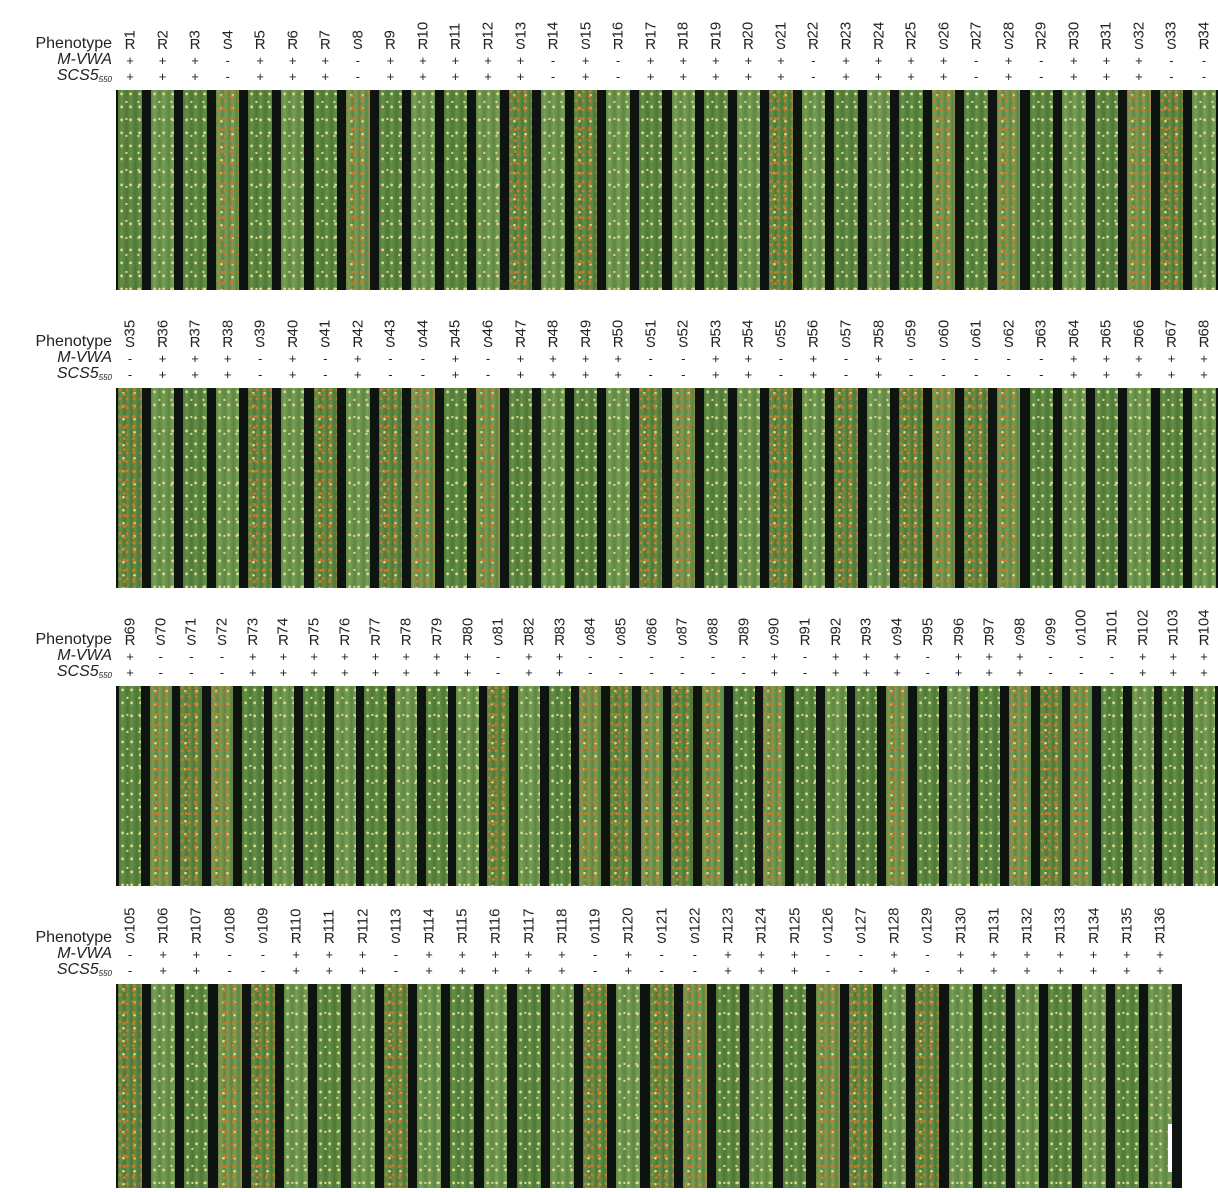 The height and width of the screenshot is (1192, 1218). Describe the element at coordinates (1204, 622) in the screenshot. I see `line-number: 104` at that location.